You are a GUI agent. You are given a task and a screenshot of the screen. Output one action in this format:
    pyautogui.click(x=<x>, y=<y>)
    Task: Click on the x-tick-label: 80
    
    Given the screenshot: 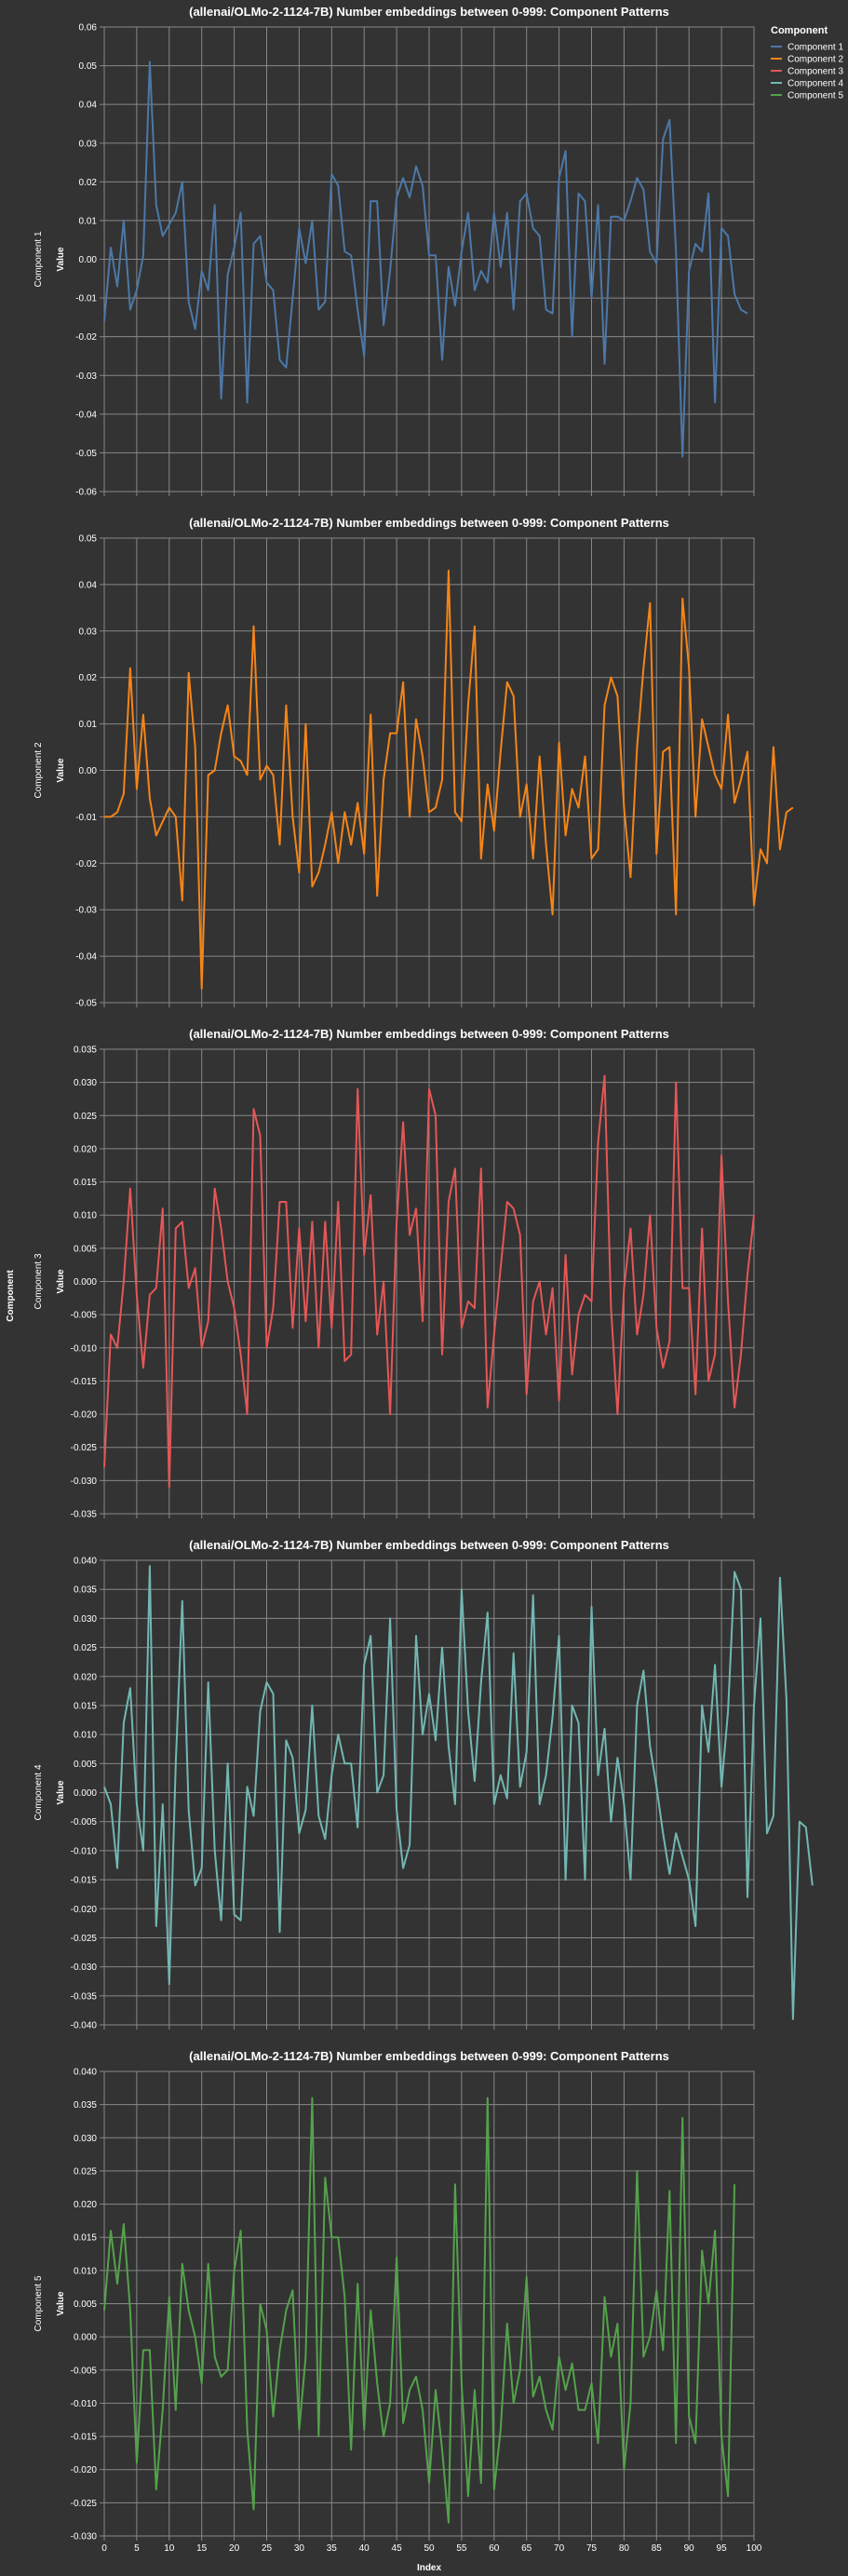 What is the action you would take?
    pyautogui.click(x=624, y=2548)
    